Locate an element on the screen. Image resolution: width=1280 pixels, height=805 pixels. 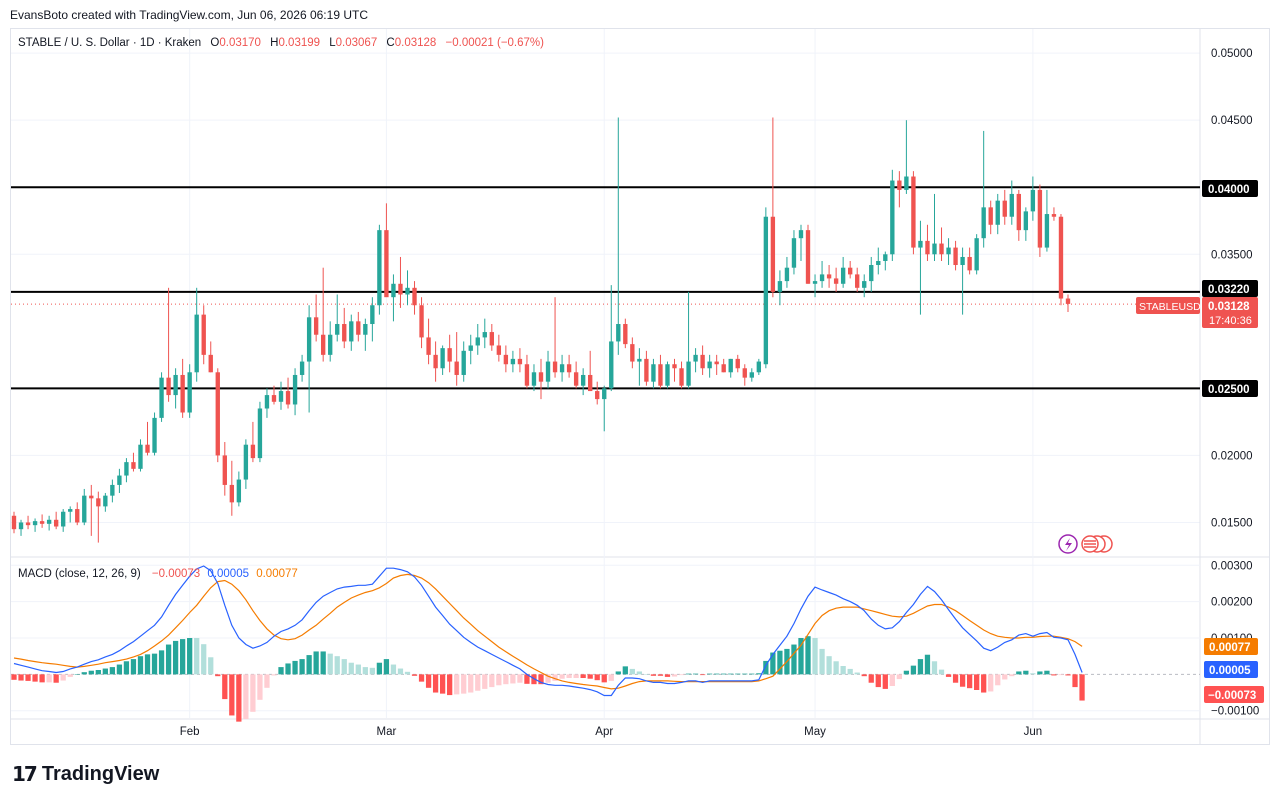
time-tick-label: Mar is located at coordinates (387, 732).